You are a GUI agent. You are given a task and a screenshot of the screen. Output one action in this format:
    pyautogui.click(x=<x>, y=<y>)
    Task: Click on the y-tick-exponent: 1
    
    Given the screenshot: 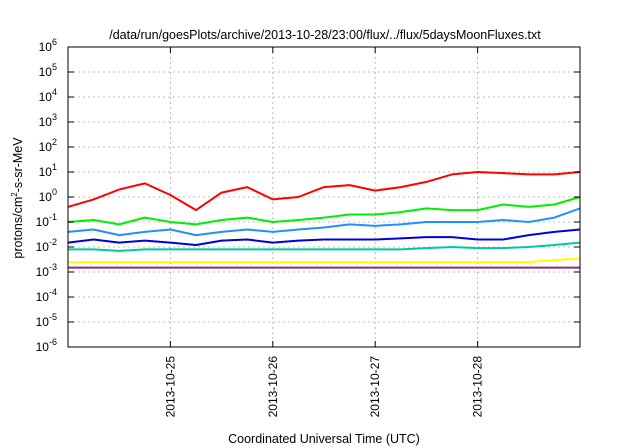 What is the action you would take?
    pyautogui.click(x=54, y=167)
    